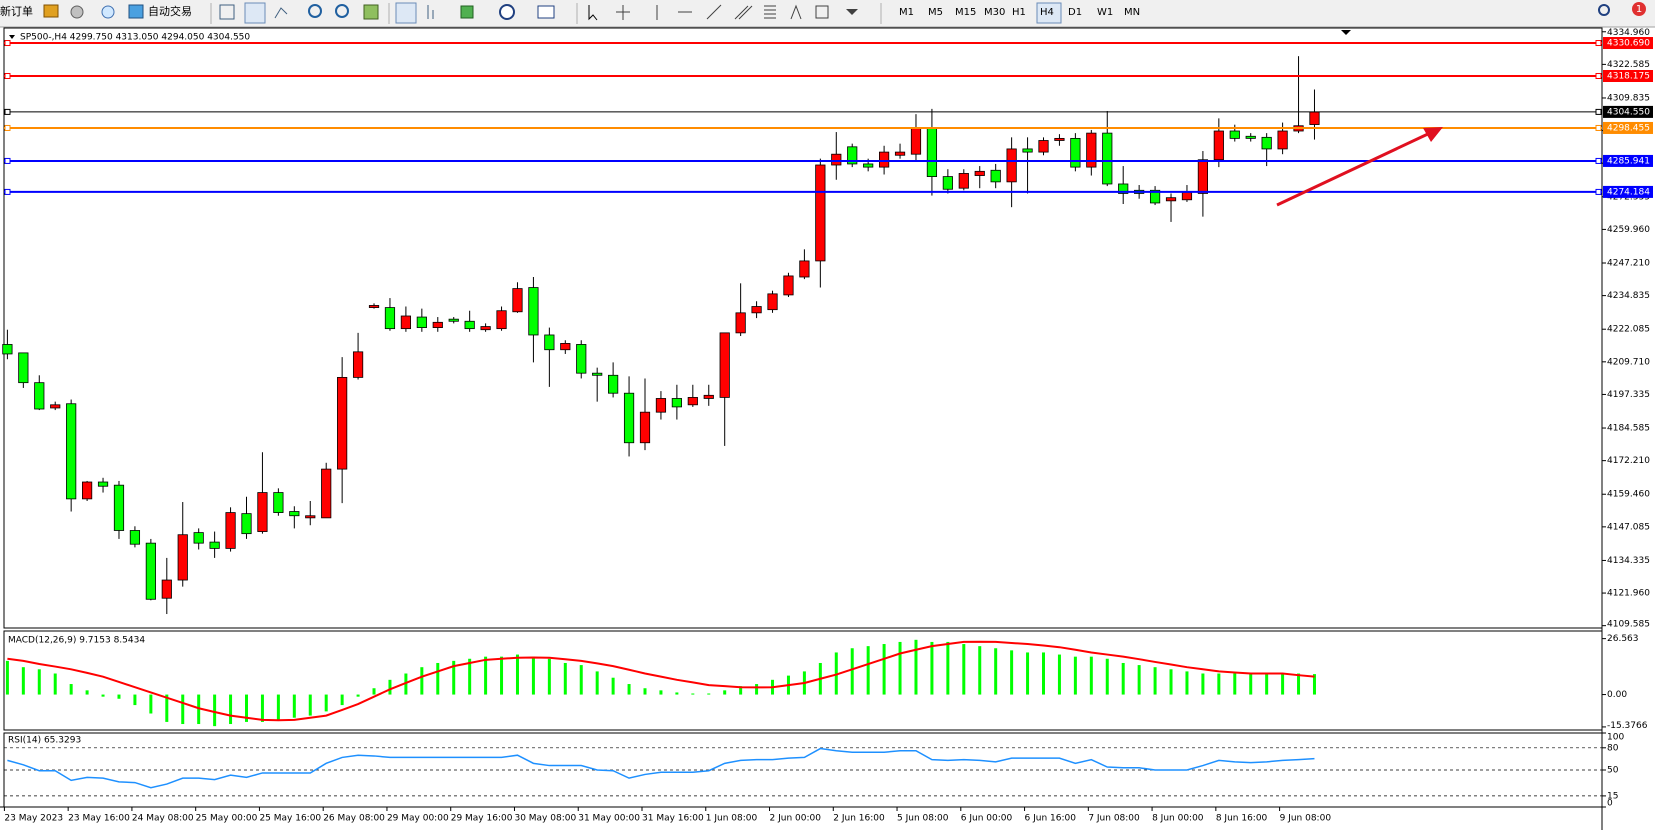 The width and height of the screenshot is (1655, 834). What do you see at coordinates (906, 12) in the screenshot?
I see `timeframe-button: M1` at bounding box center [906, 12].